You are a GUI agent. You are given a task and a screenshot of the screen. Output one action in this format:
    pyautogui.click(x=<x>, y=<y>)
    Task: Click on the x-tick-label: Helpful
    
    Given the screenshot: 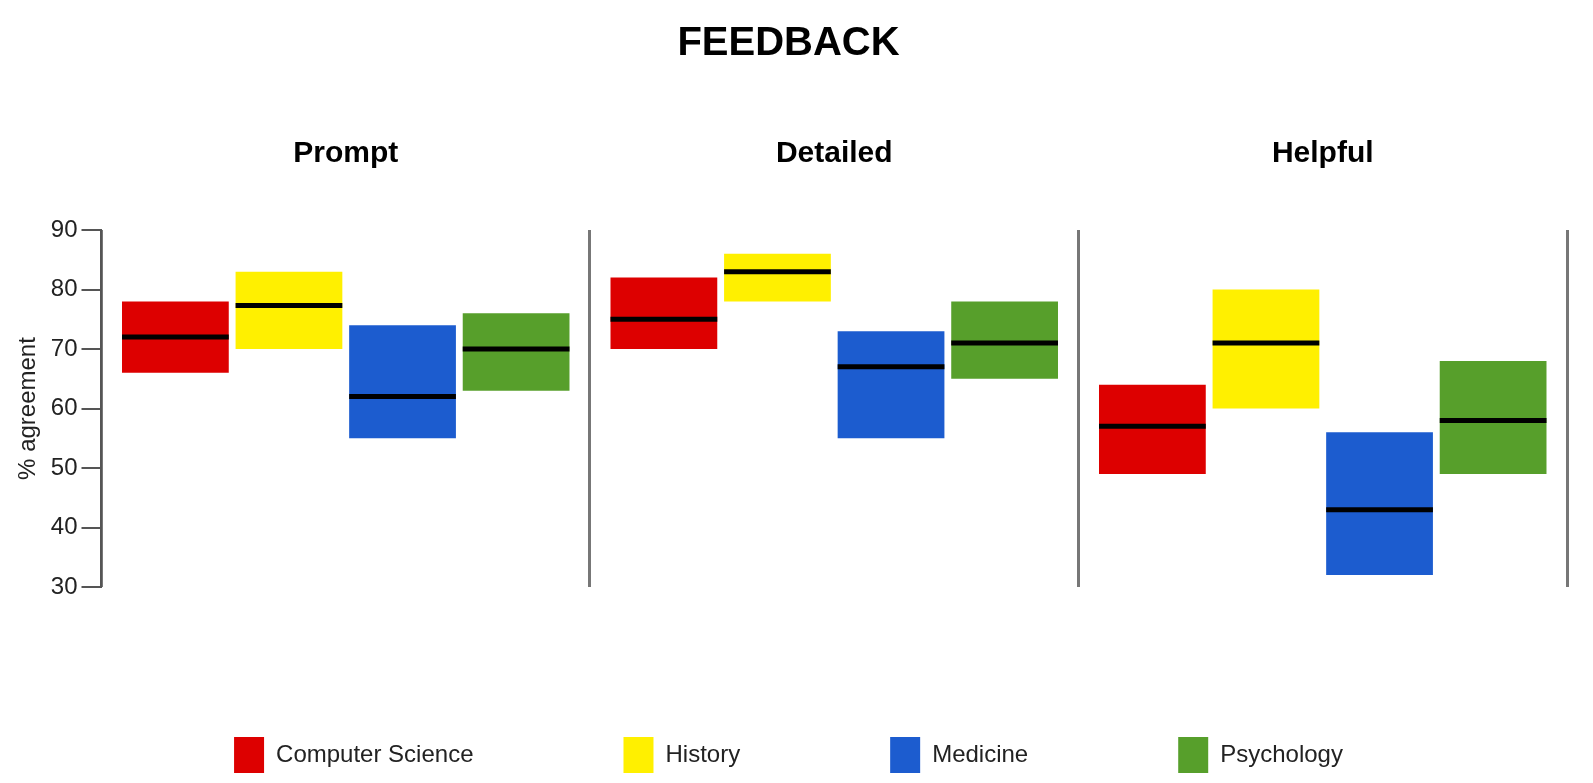 What is the action you would take?
    pyautogui.click(x=1322, y=152)
    